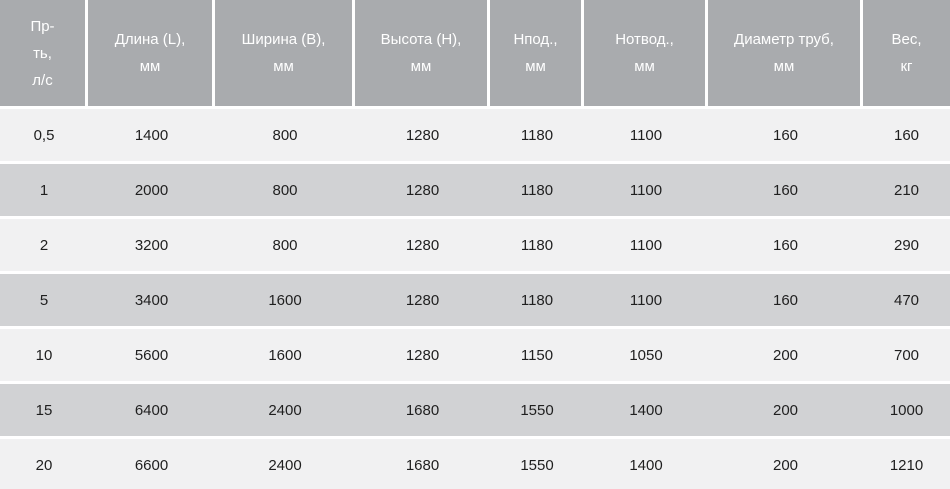 This screenshot has height=489, width=950. What do you see at coordinates (475, 245) in the screenshot?
I see `table-row: 2 3200 800 1280 1180 1100 160 290` at bounding box center [475, 245].